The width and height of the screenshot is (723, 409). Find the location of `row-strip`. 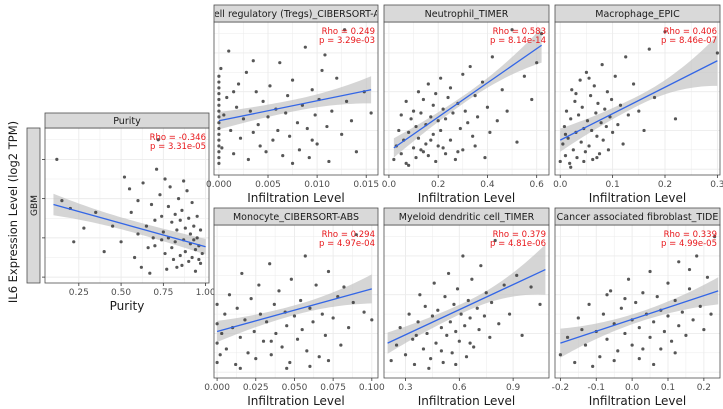

row-strip is located at coordinates (33, 205).